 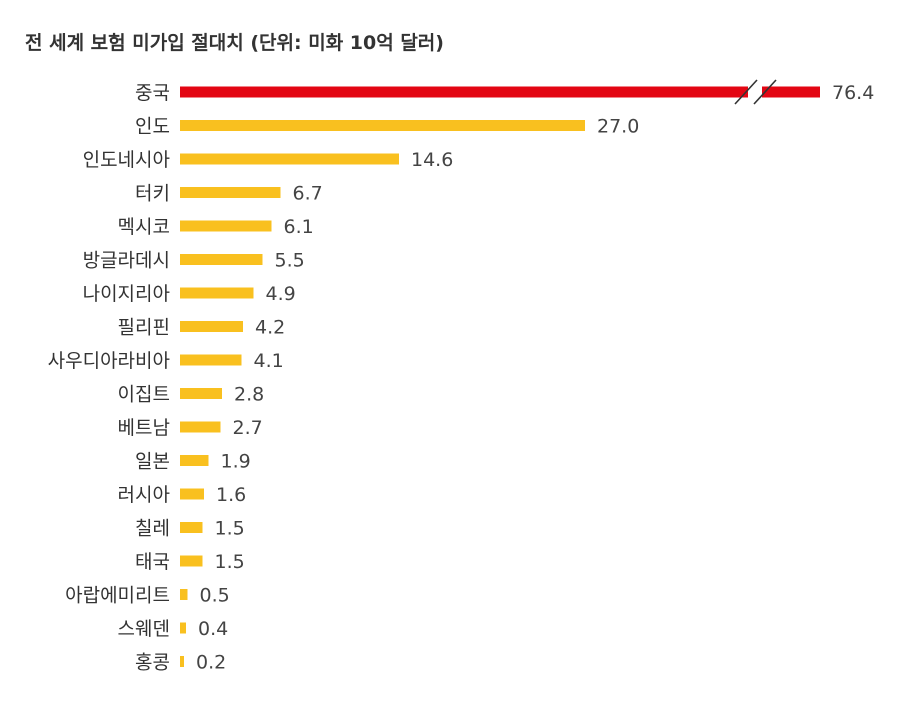 I want to click on axis-break-gap, so click(x=755, y=92).